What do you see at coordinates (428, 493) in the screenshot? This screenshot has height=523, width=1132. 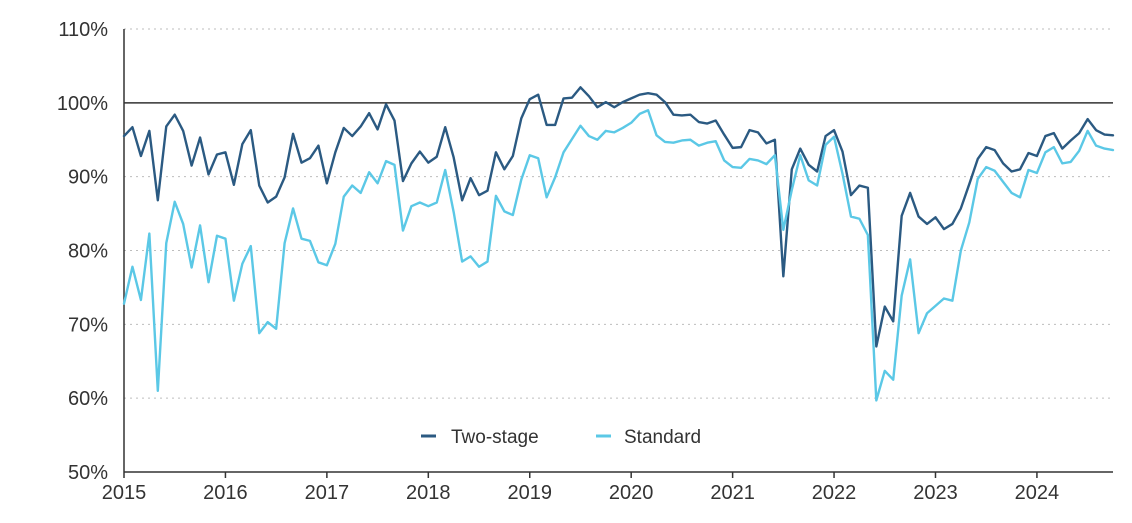 I see `x-tick-label: 2018` at bounding box center [428, 493].